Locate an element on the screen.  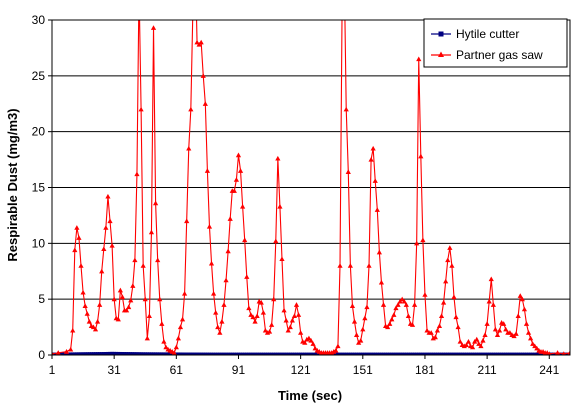
legend-label-hytile: Hytile cutter is located at coordinates (487, 34).